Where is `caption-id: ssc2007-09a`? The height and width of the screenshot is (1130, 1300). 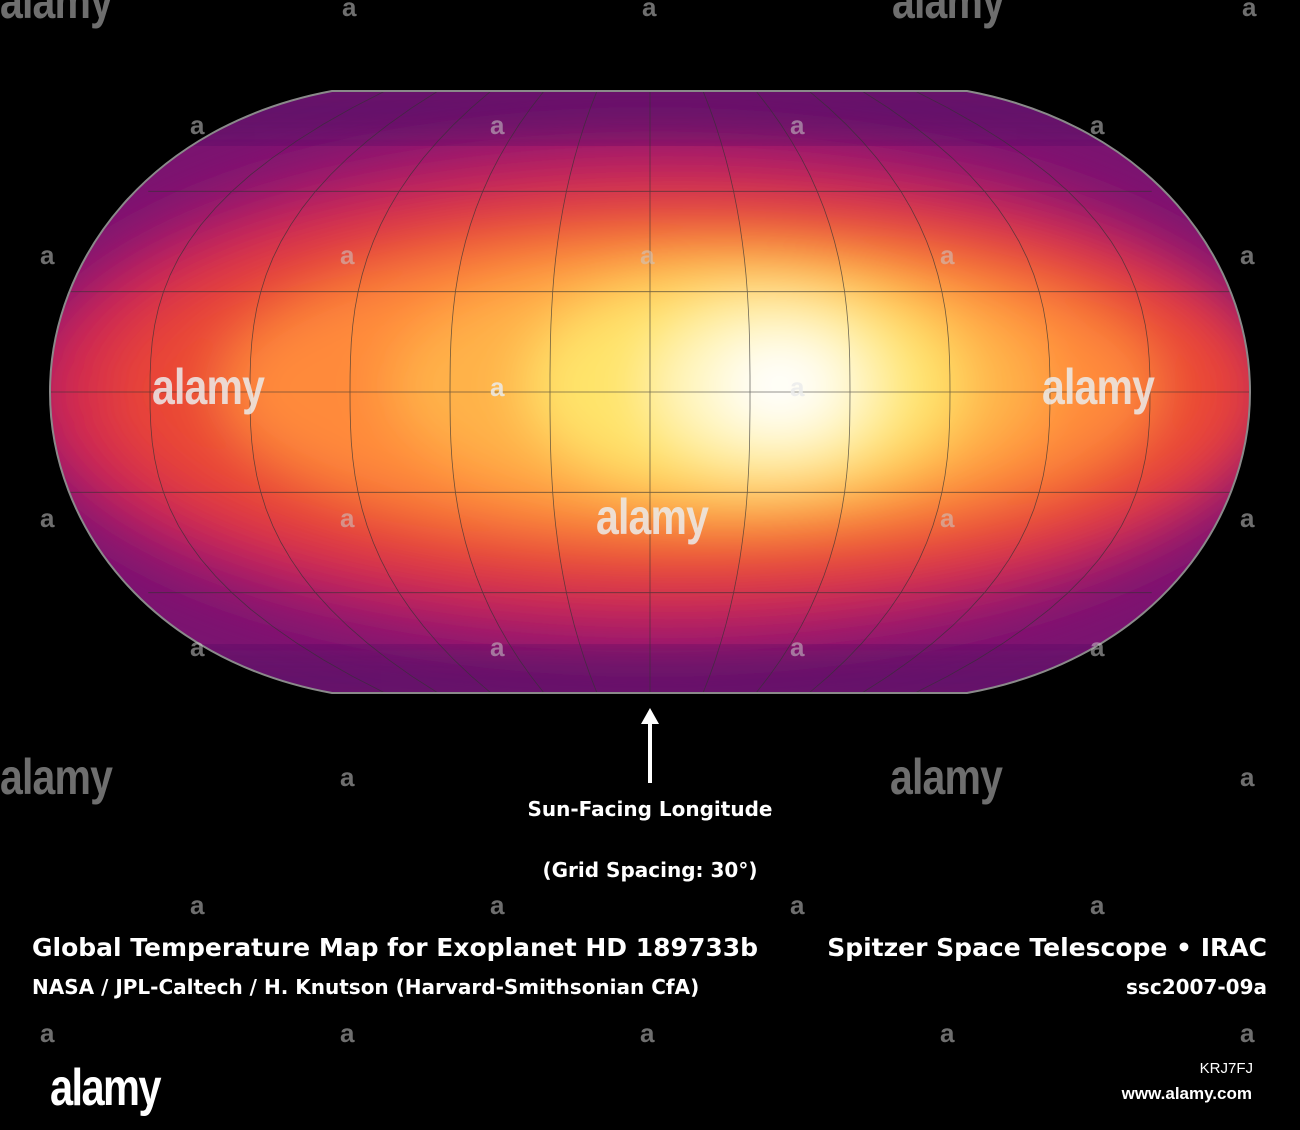 caption-id: ssc2007-09a is located at coordinates (1196, 987).